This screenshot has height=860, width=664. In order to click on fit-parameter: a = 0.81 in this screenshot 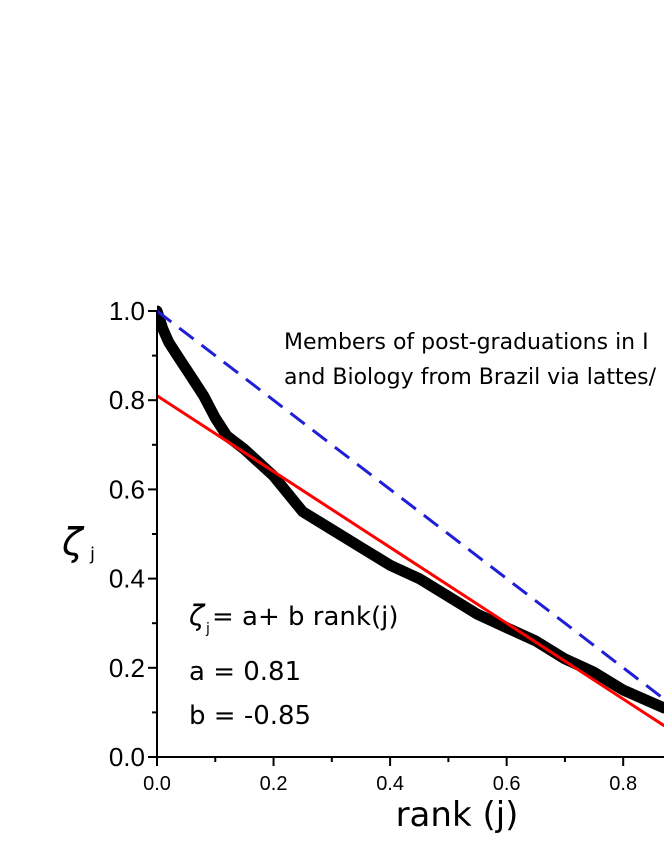, I will do `click(245, 672)`.